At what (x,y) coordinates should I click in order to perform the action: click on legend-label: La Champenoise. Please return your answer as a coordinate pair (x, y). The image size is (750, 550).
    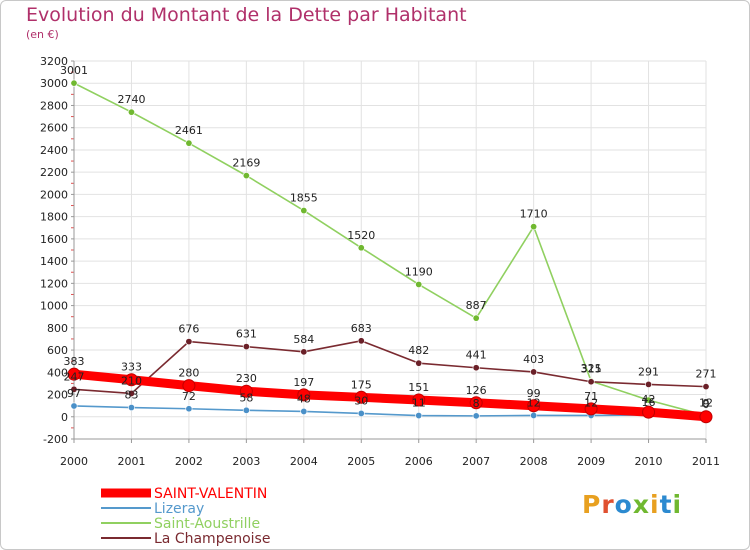
    Looking at the image, I should click on (212, 539).